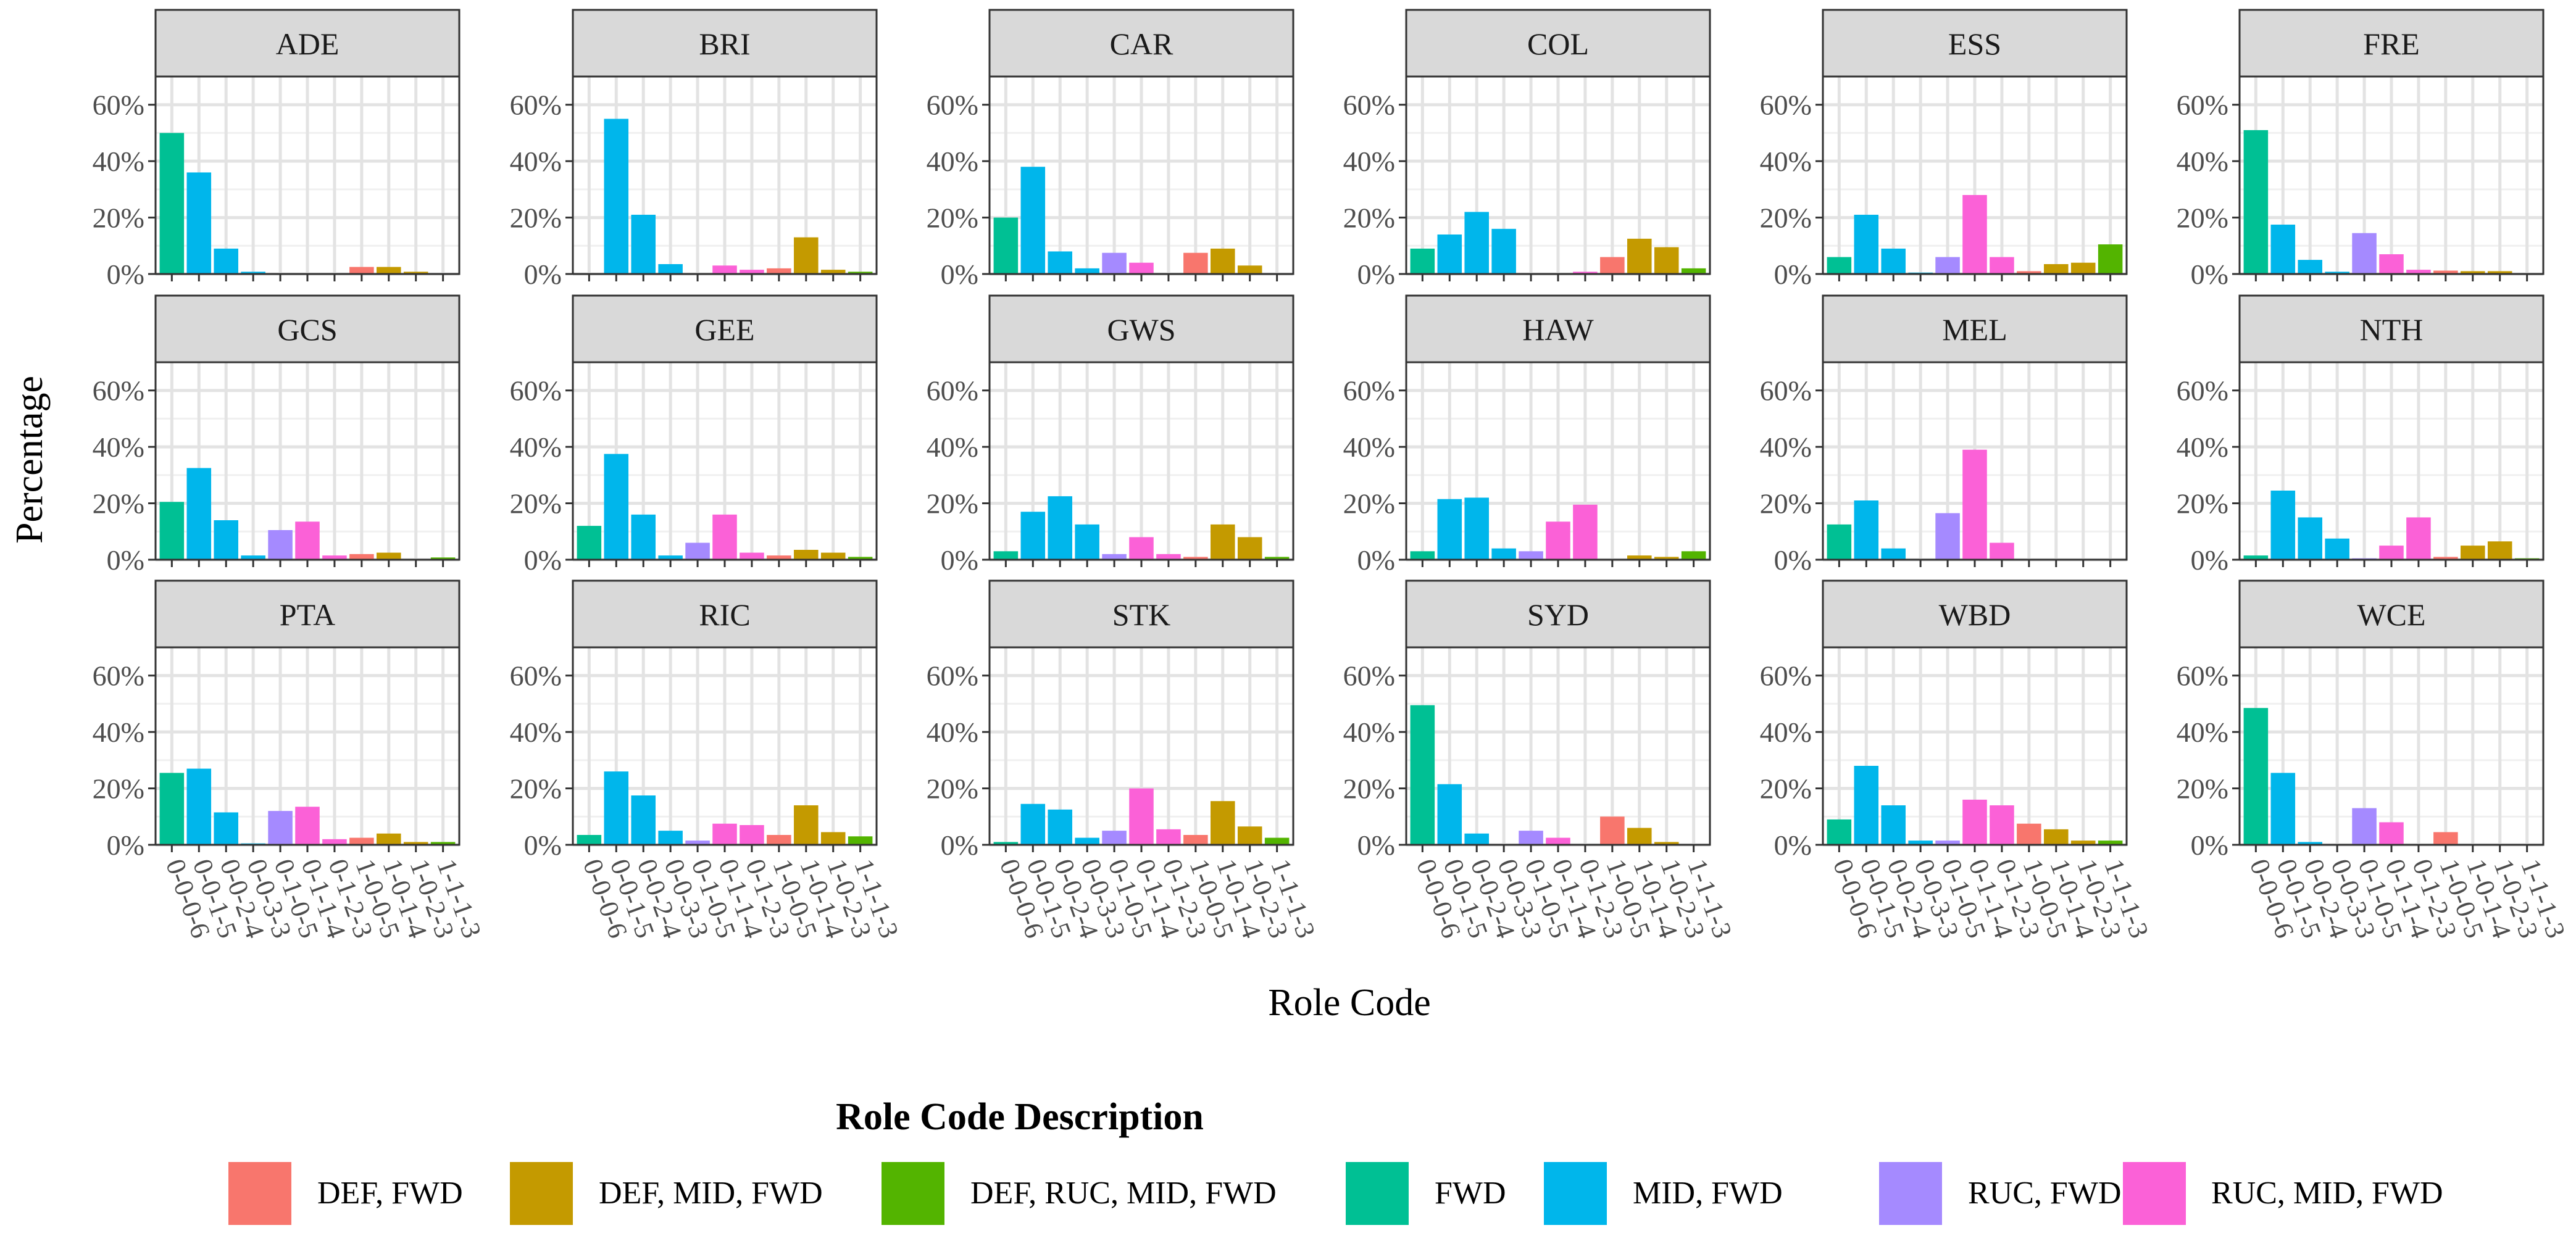 The height and width of the screenshot is (1241, 2576). I want to click on facet-panel-ess: ESS 0% 20% 40% 60%, so click(1944, 149).